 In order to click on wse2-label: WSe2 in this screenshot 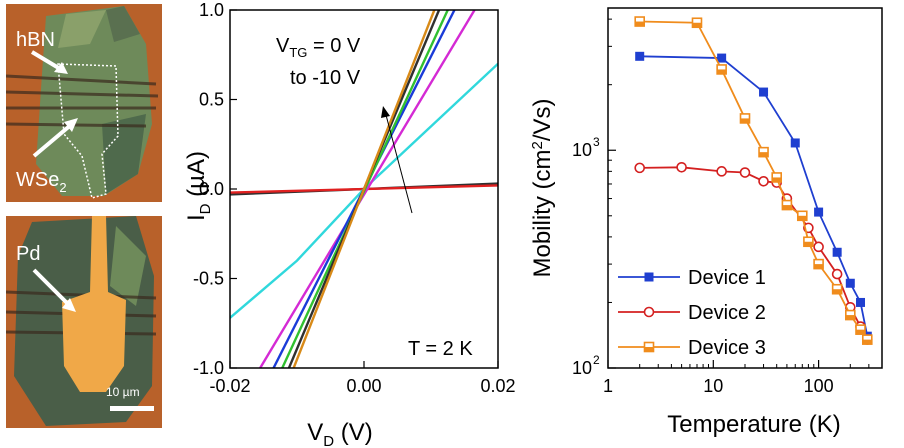, I will do `click(41, 182)`.